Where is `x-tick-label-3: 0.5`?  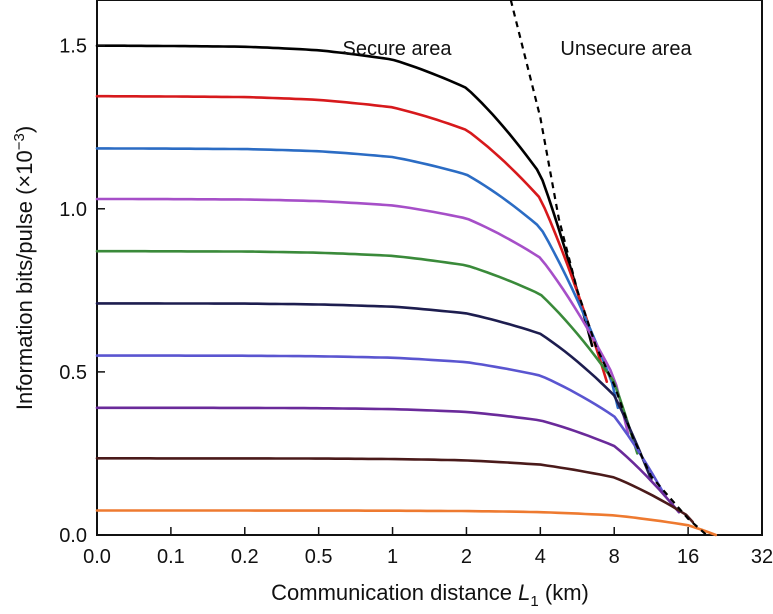 x-tick-label-3: 0.5 is located at coordinates (319, 557).